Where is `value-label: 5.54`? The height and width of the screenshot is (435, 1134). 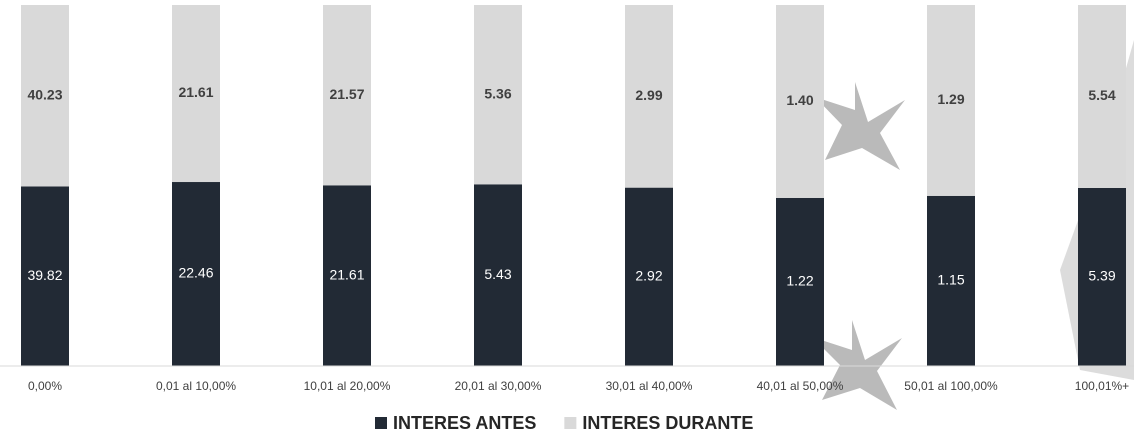
value-label: 5.54 is located at coordinates (1101, 95).